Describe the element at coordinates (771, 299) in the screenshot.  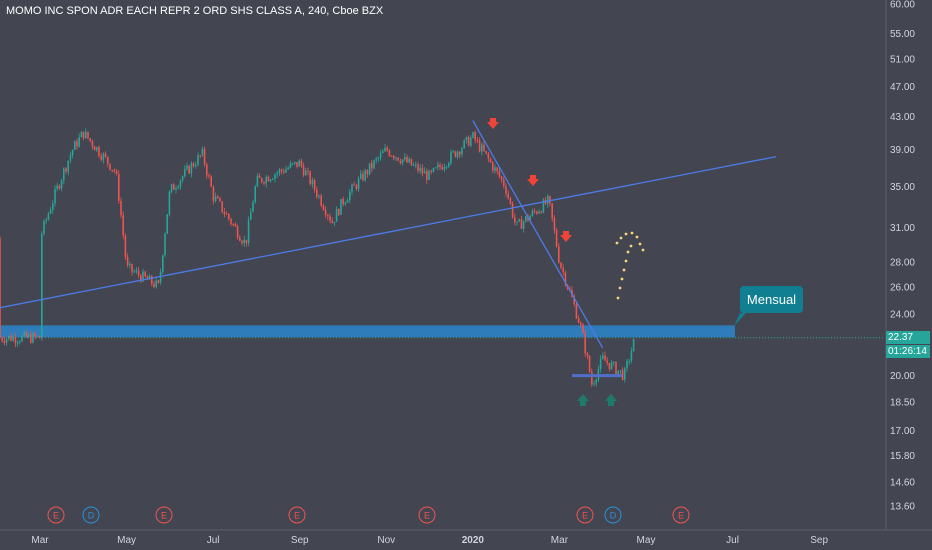
I see `annotation-callout: Mensual` at that location.